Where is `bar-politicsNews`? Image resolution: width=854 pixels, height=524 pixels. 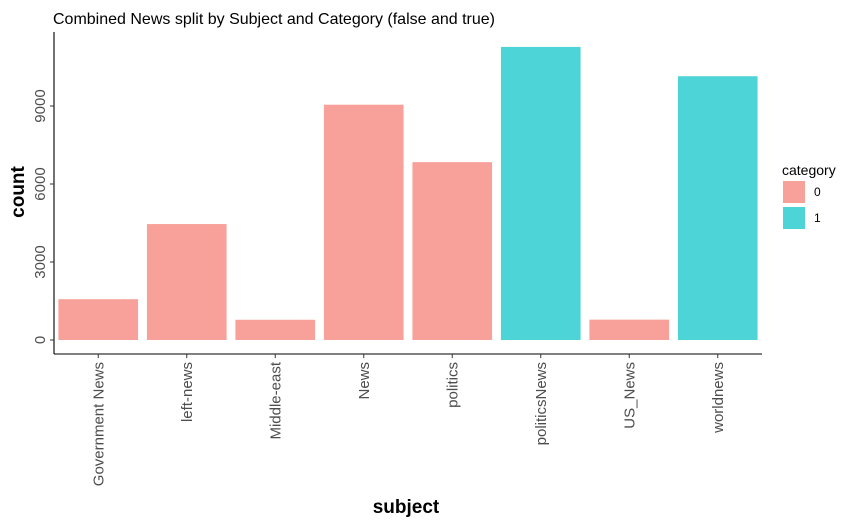
bar-politicsNews is located at coordinates (540, 193).